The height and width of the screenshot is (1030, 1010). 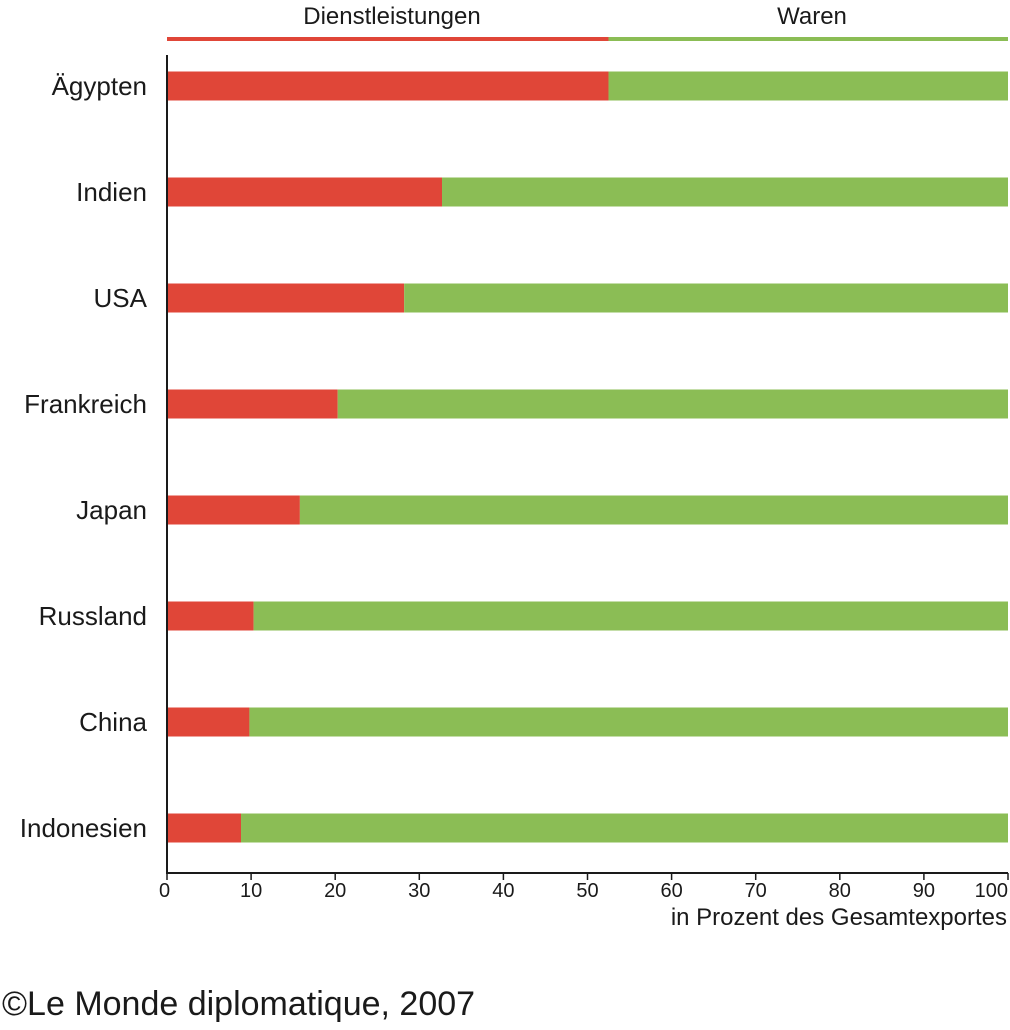 What do you see at coordinates (210, 616) in the screenshot?
I see `bar-russland-dienstleistungen` at bounding box center [210, 616].